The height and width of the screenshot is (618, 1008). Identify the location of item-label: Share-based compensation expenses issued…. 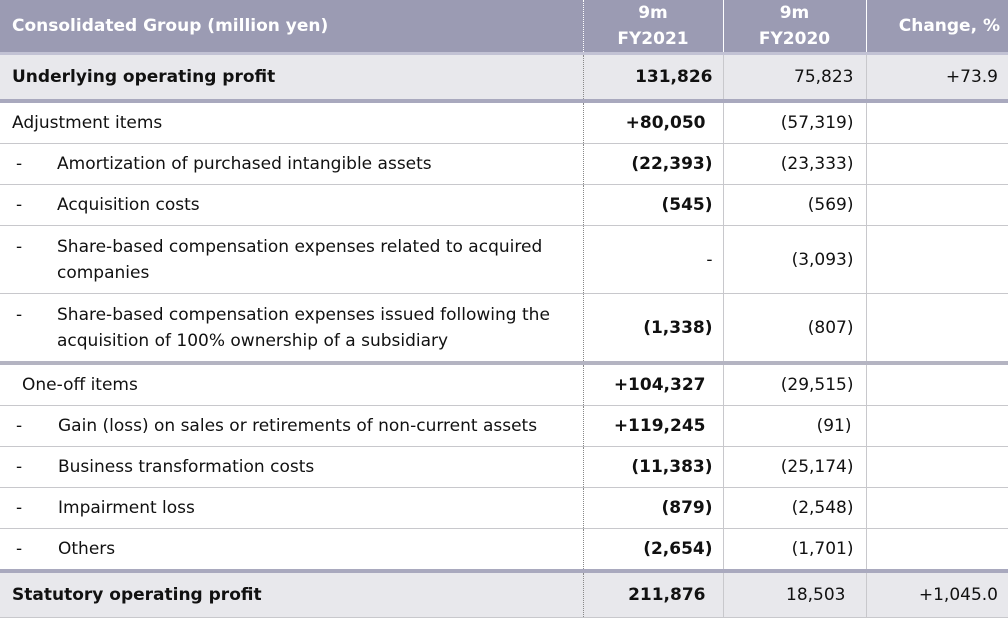
(303, 327).